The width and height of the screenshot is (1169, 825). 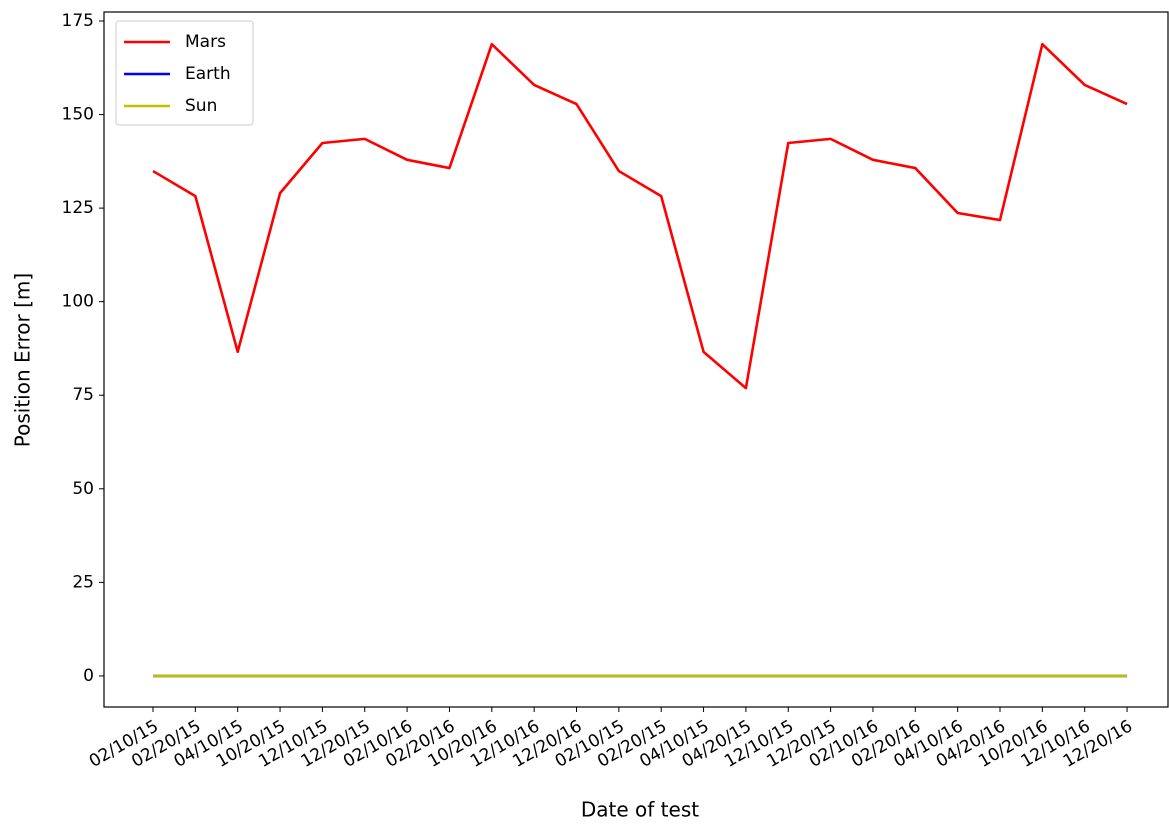 I want to click on y-tick-label: 175, so click(x=78, y=21).